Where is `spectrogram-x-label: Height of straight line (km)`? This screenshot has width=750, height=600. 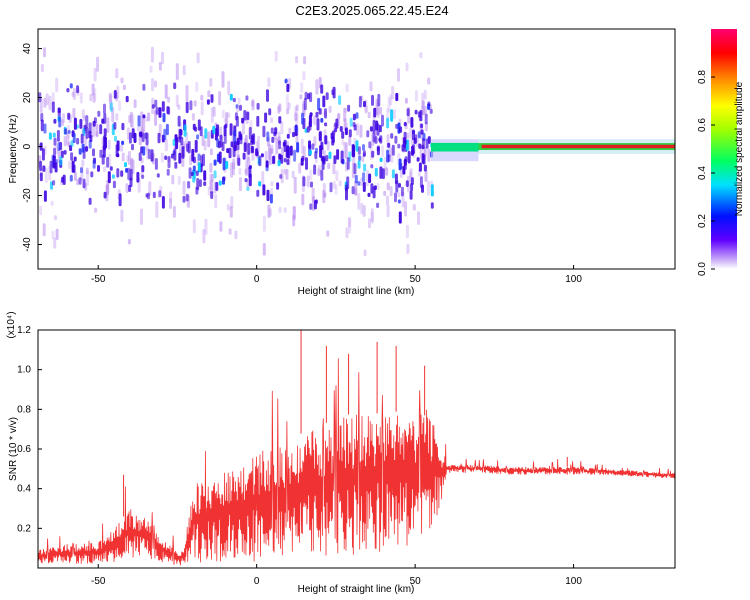
spectrogram-x-label: Height of straight line (km) is located at coordinates (356, 291).